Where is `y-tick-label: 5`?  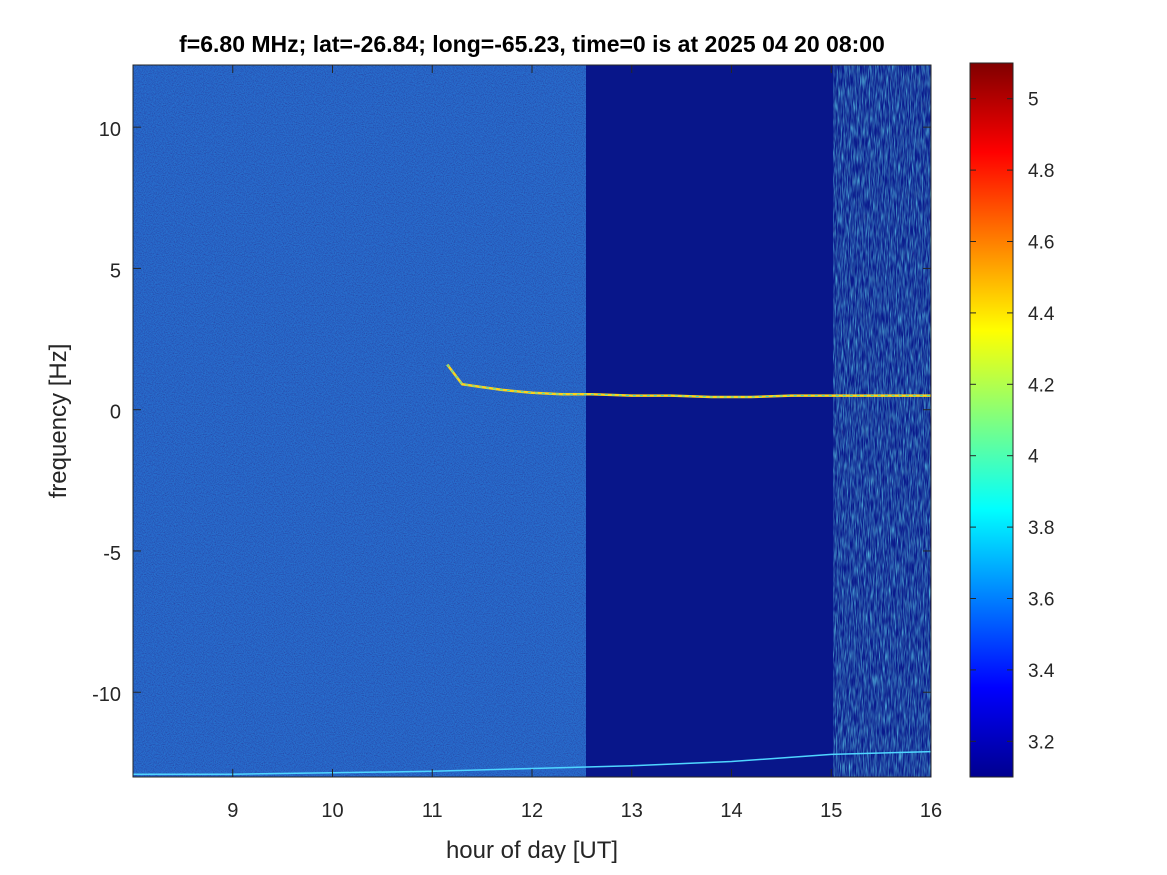
y-tick-label: 5 is located at coordinates (115, 271).